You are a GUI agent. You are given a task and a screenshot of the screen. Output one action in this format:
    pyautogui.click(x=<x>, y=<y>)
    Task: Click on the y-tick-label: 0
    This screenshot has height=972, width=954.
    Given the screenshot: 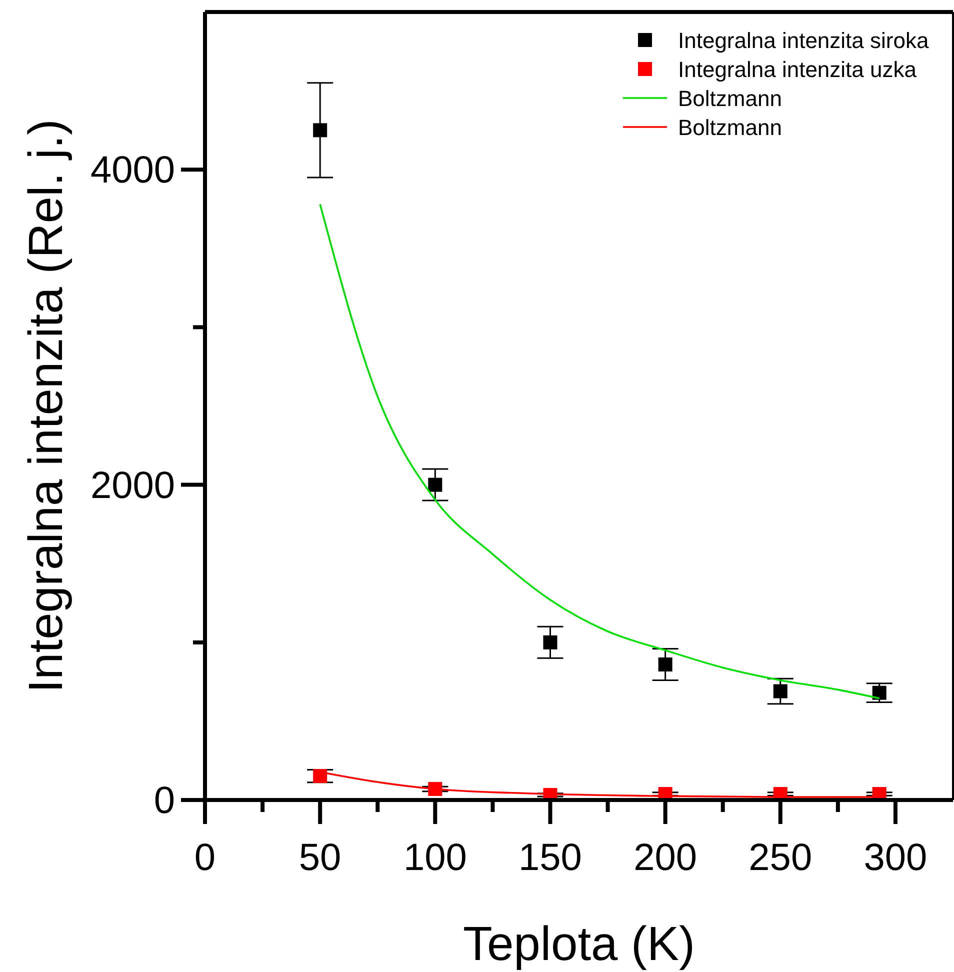 What is the action you would take?
    pyautogui.click(x=164, y=801)
    